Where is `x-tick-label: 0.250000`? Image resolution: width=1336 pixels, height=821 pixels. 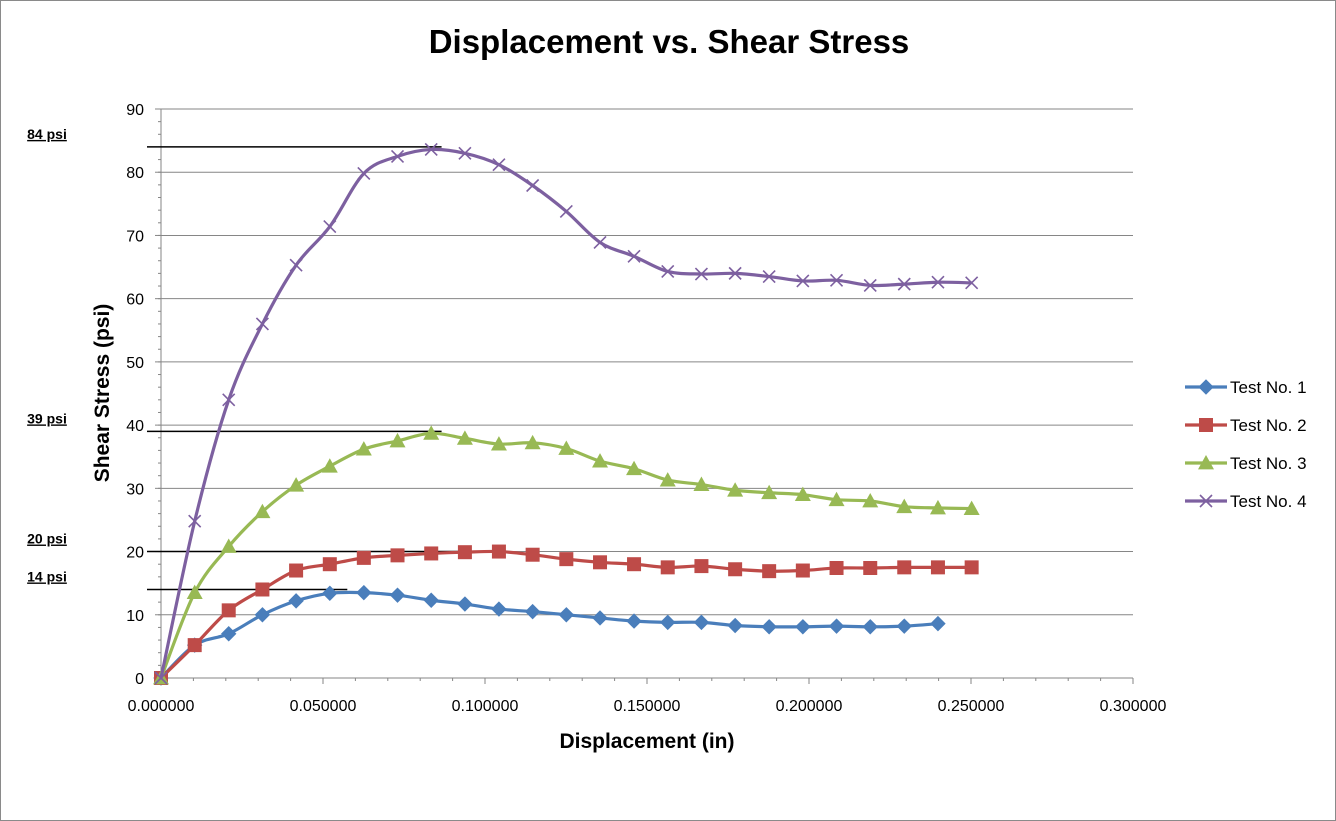
x-tick-label: 0.250000 is located at coordinates (971, 706).